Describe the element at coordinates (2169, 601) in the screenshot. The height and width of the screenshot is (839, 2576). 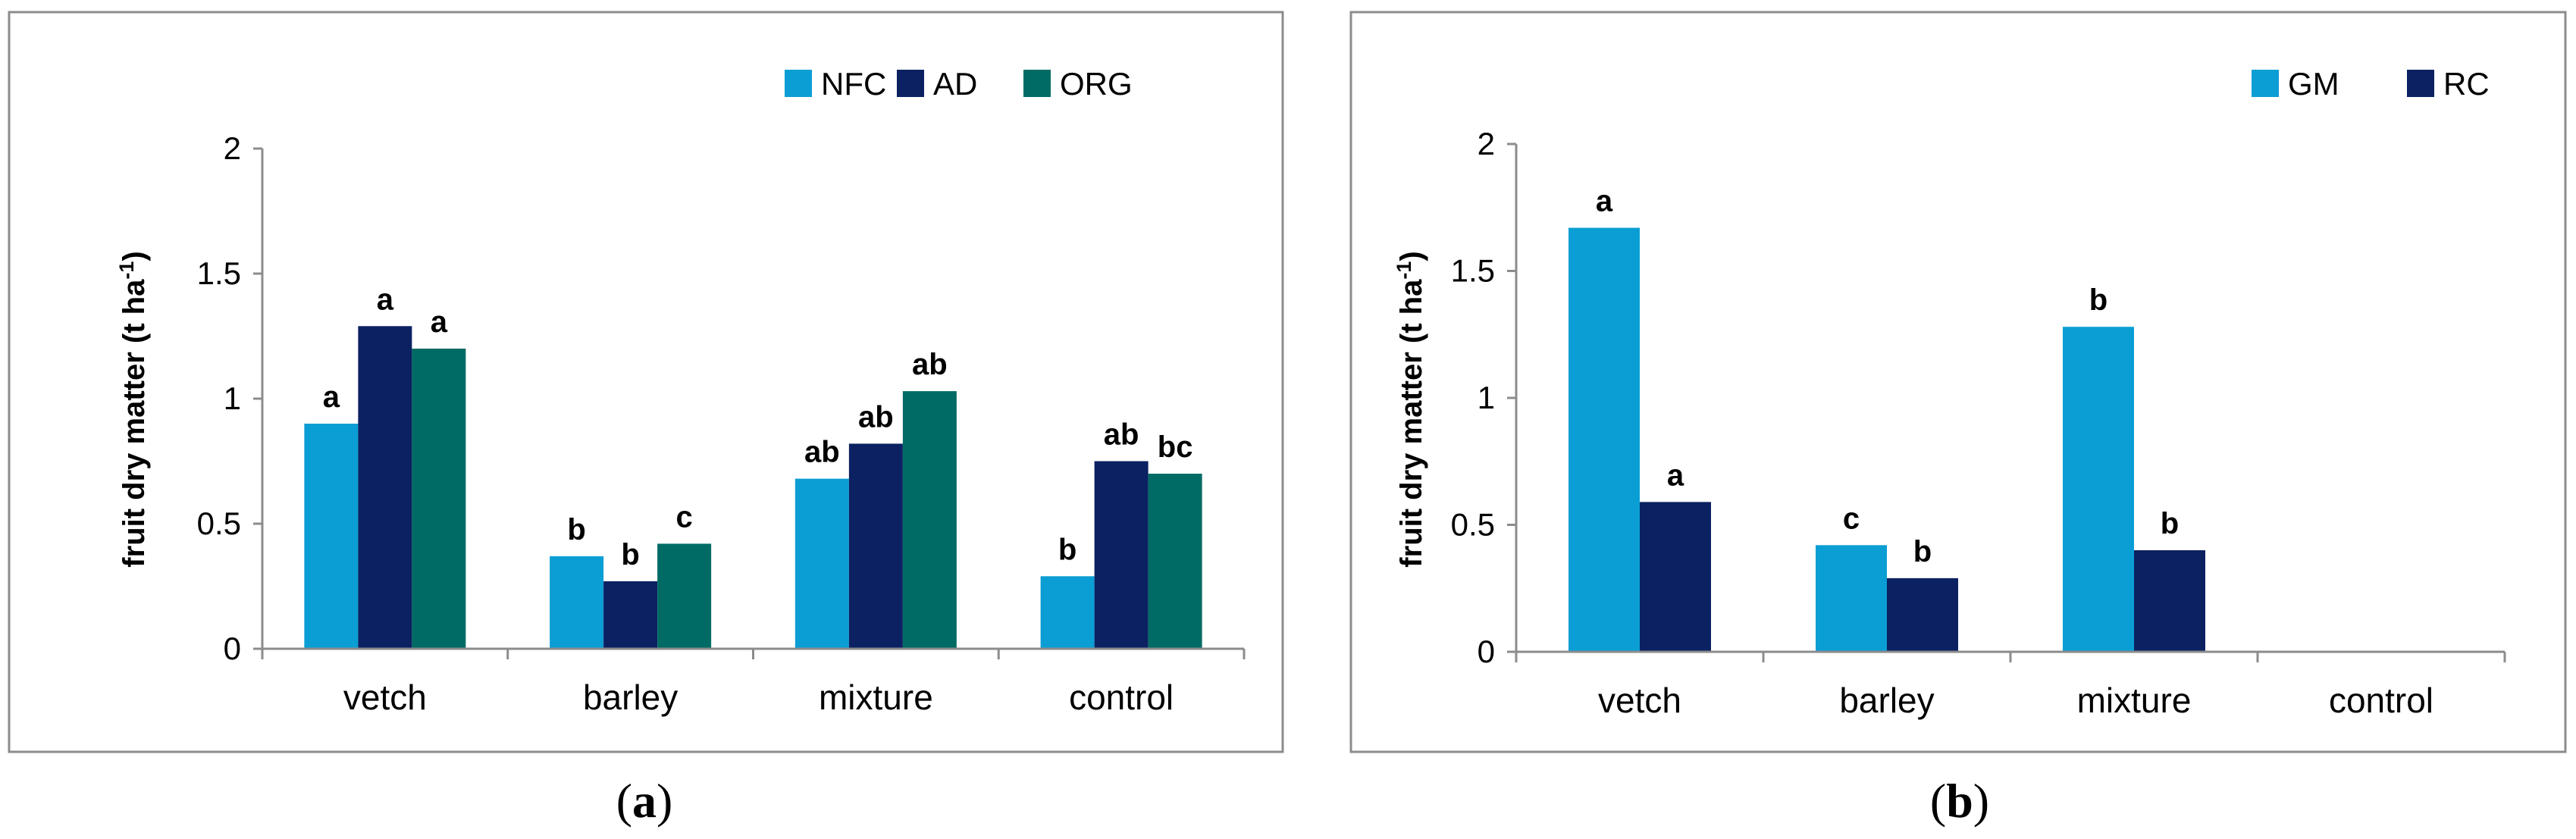
I see `bar-rc-mixture` at that location.